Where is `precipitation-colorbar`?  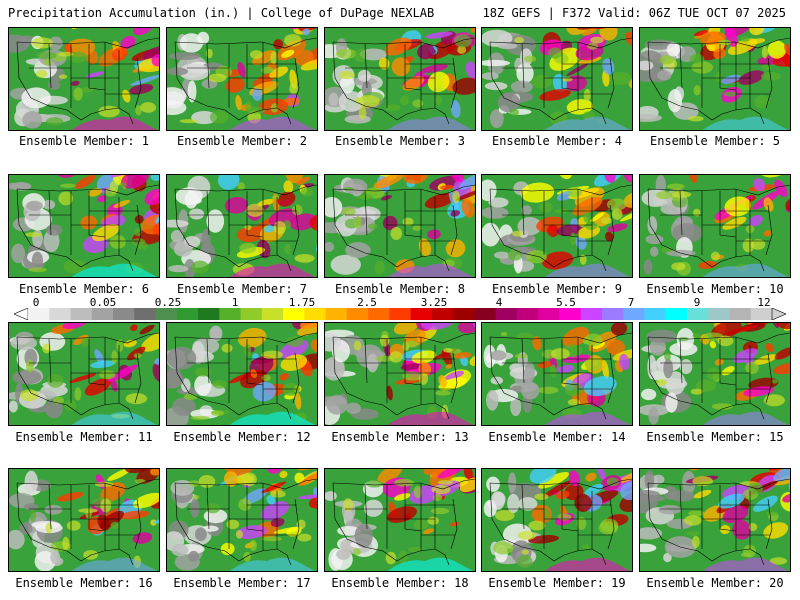 precipitation-colorbar is located at coordinates (400, 314).